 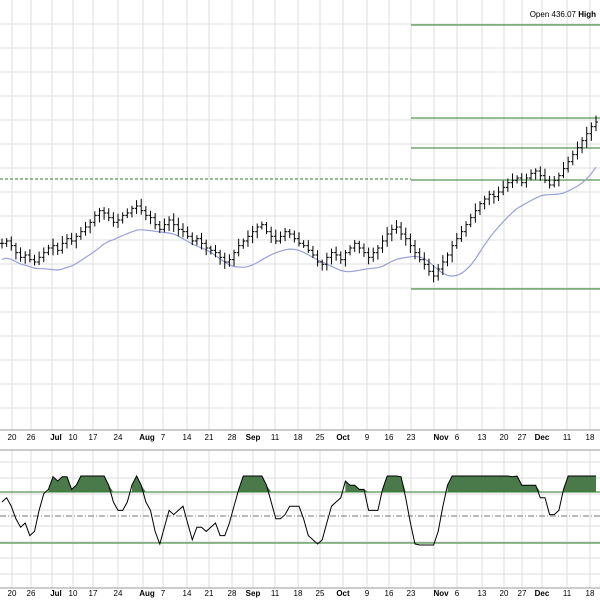 I want to click on osc-x-tick-label: 7, so click(x=163, y=593).